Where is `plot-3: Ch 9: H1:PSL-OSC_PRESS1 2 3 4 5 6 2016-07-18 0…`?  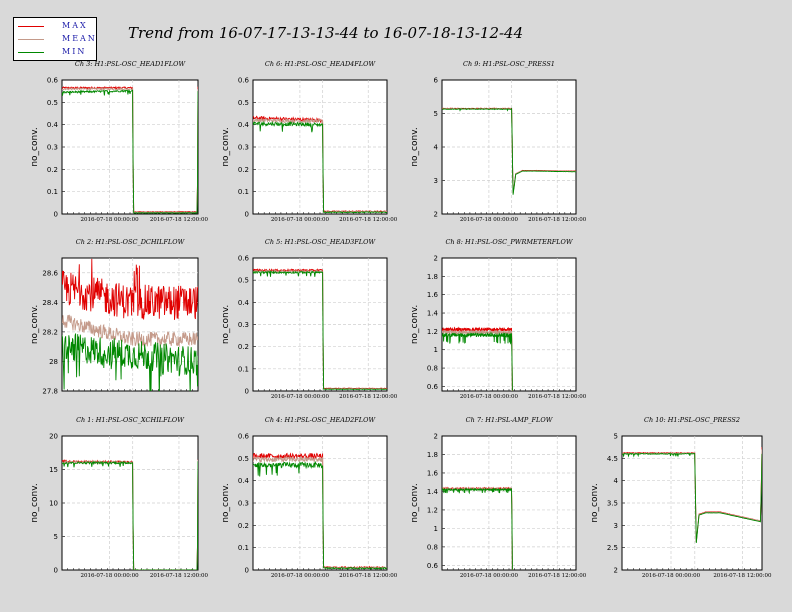
plot-3: Ch 9: H1:PSL-OSC_PRESS1 2 3 4 5 6 2016-07-18 0… is located at coordinates (498, 141).